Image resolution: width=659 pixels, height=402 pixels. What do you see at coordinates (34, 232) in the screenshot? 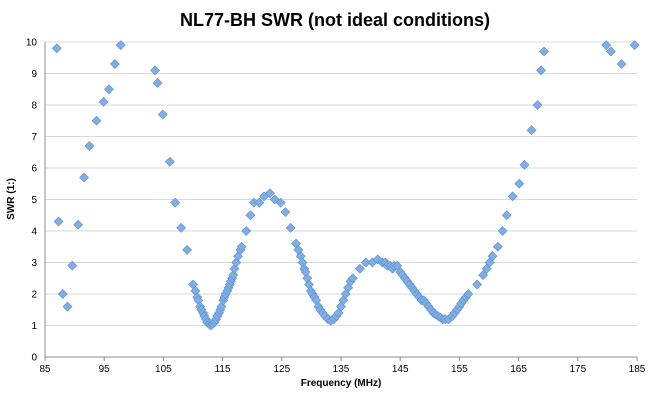
I see `y-tick-label: 4` at bounding box center [34, 232].